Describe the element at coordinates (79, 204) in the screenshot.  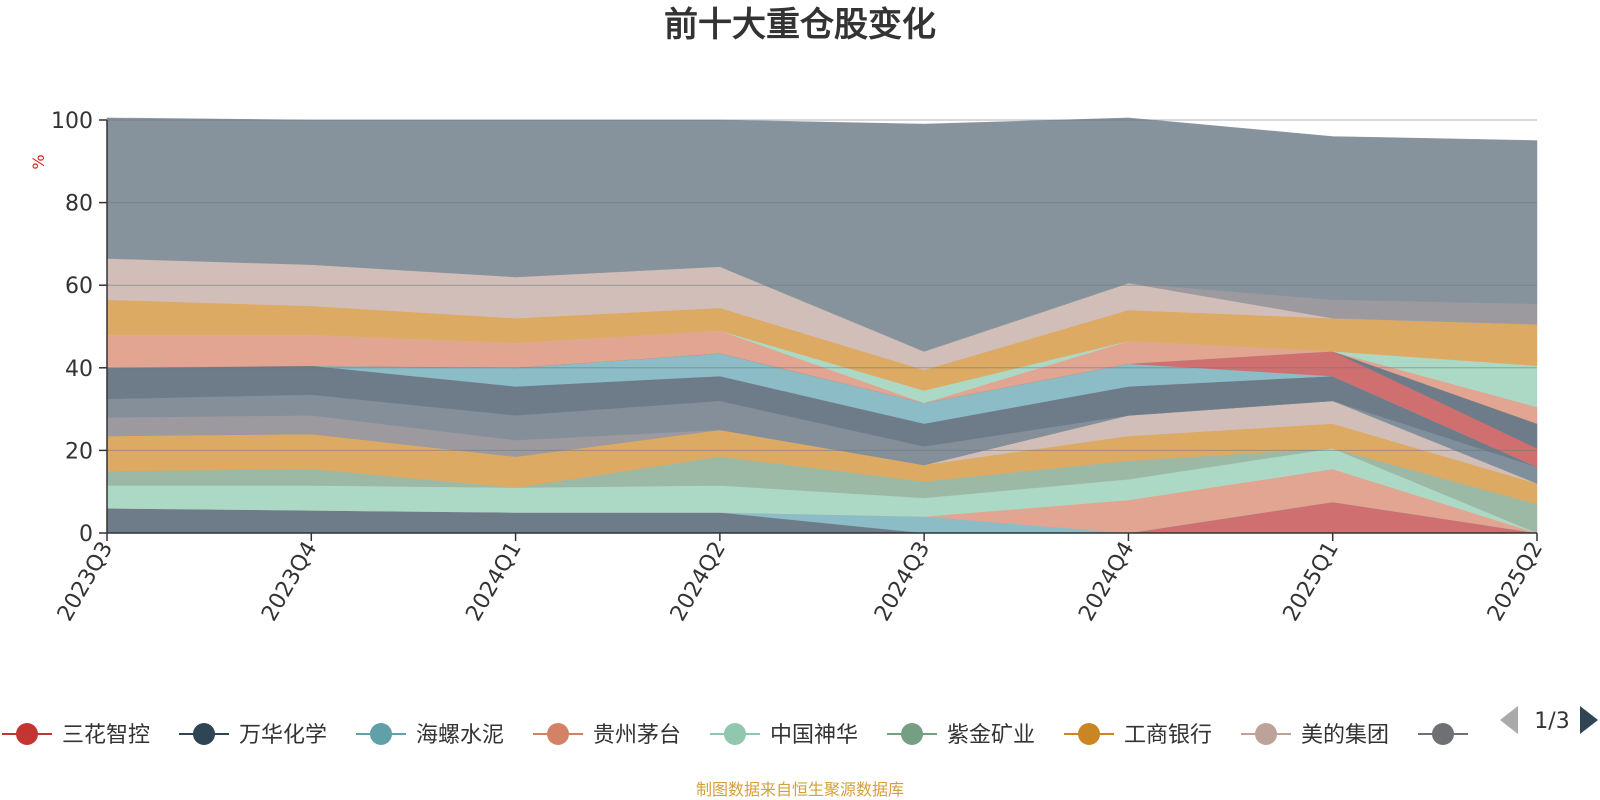
I see `y-tick-label: 80` at that location.